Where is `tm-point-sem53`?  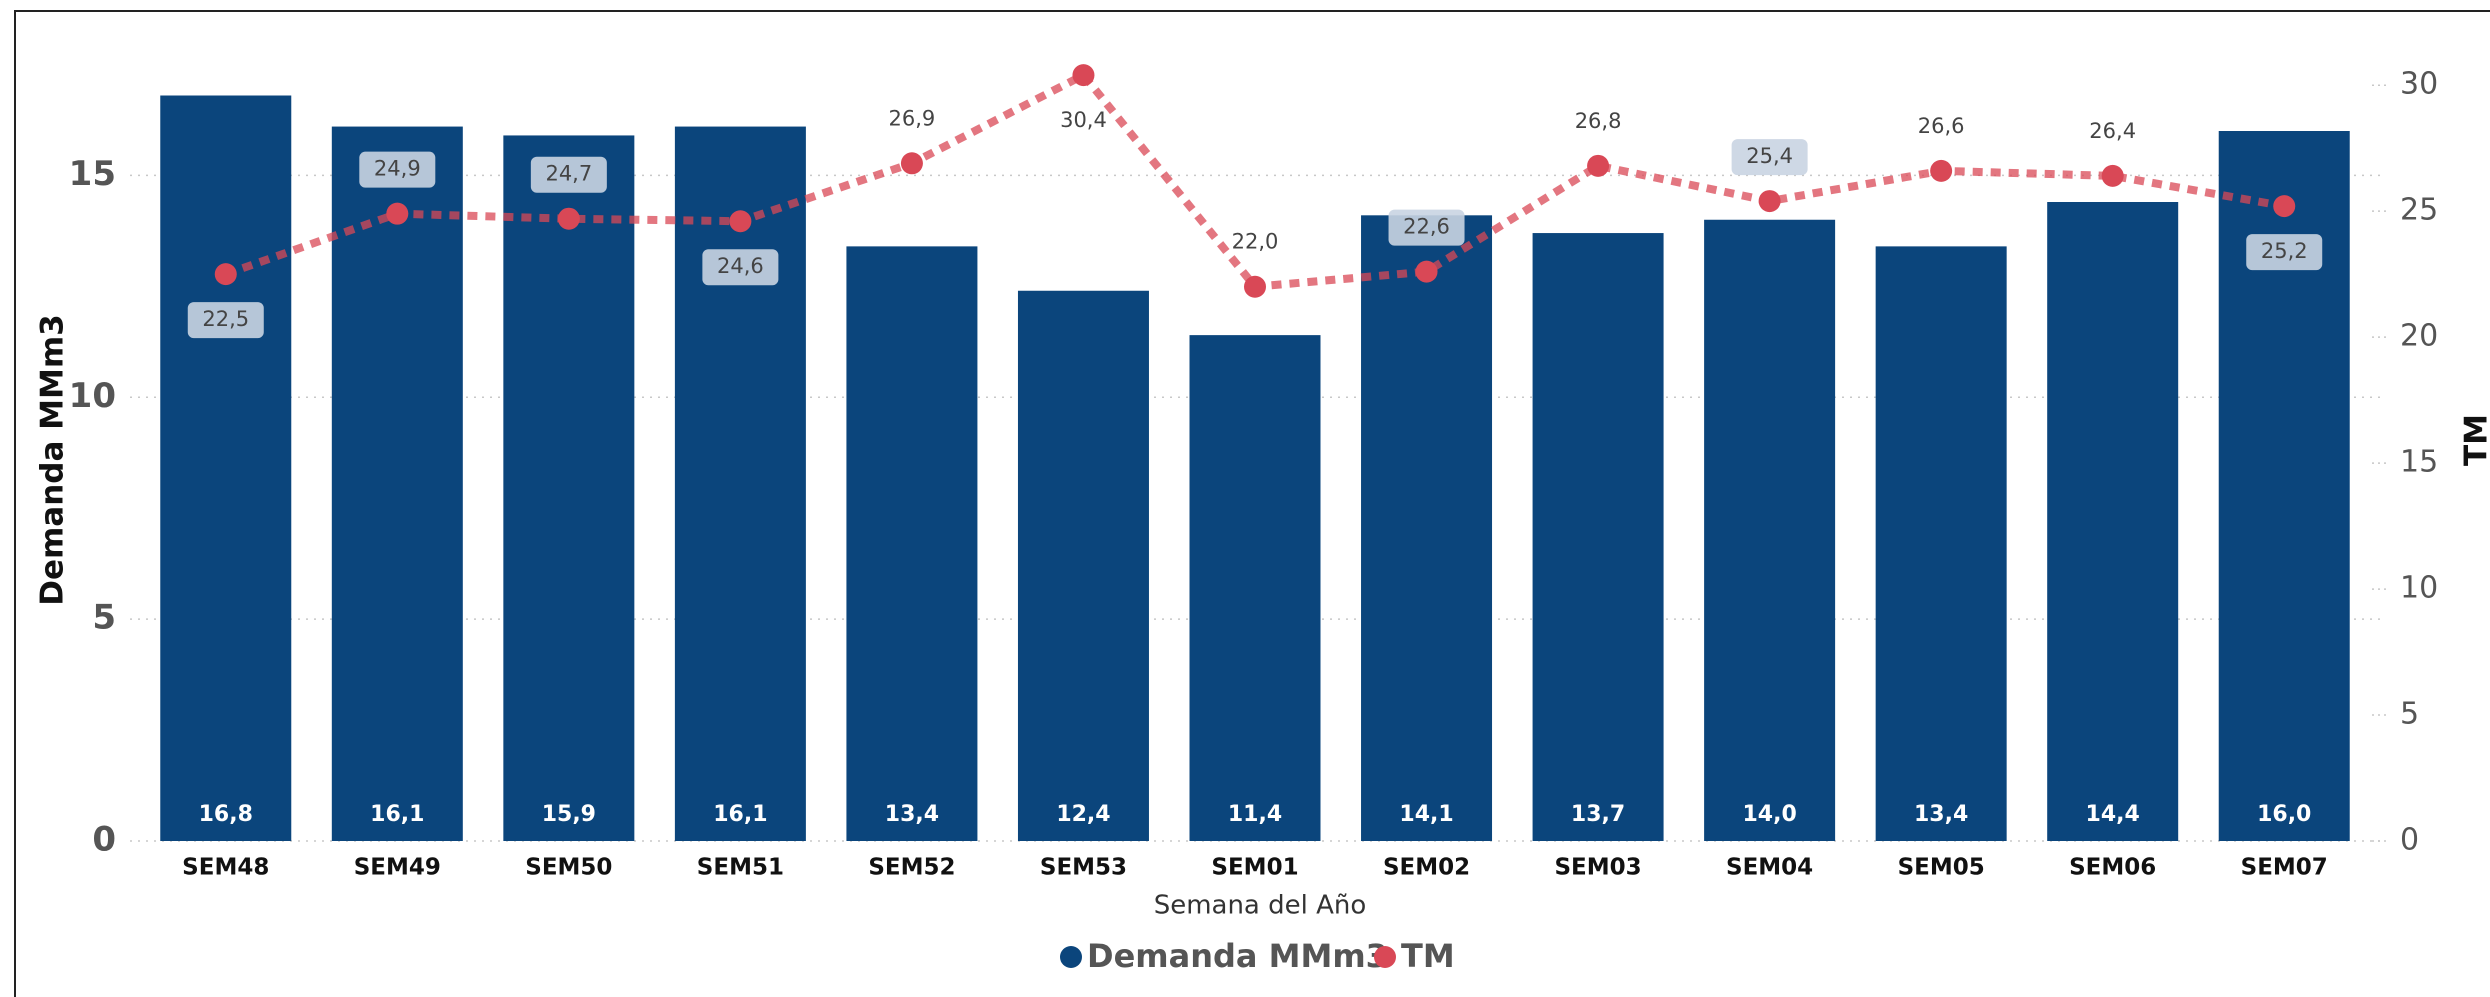
tm-point-sem53 is located at coordinates (1083, 75).